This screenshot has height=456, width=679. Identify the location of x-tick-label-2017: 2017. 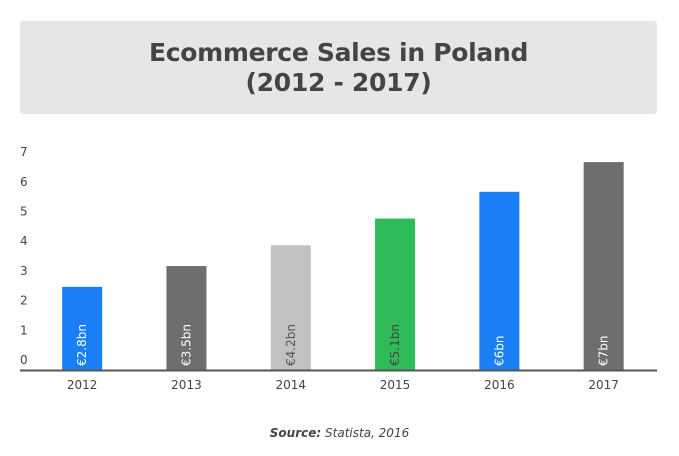
(603, 385).